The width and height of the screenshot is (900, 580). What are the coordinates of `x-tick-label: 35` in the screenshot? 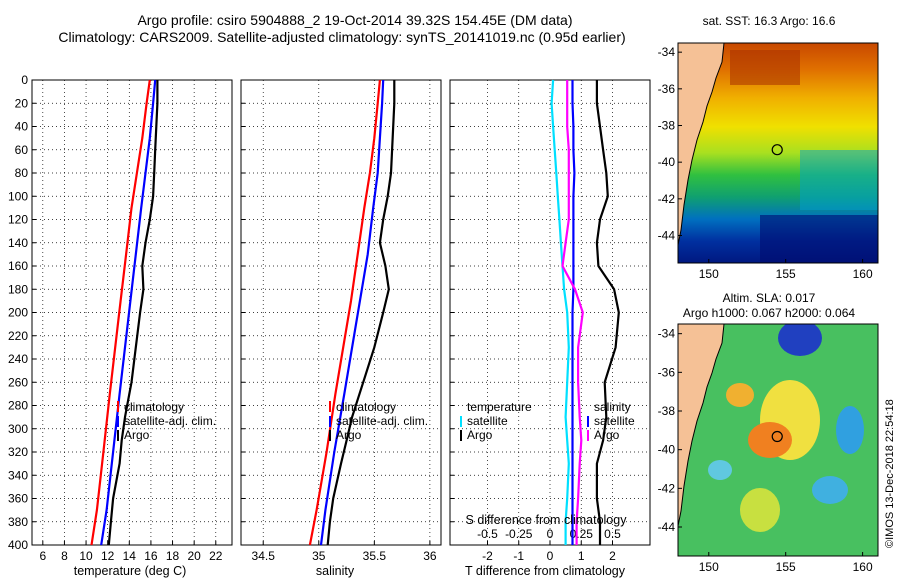 It's located at (319, 556).